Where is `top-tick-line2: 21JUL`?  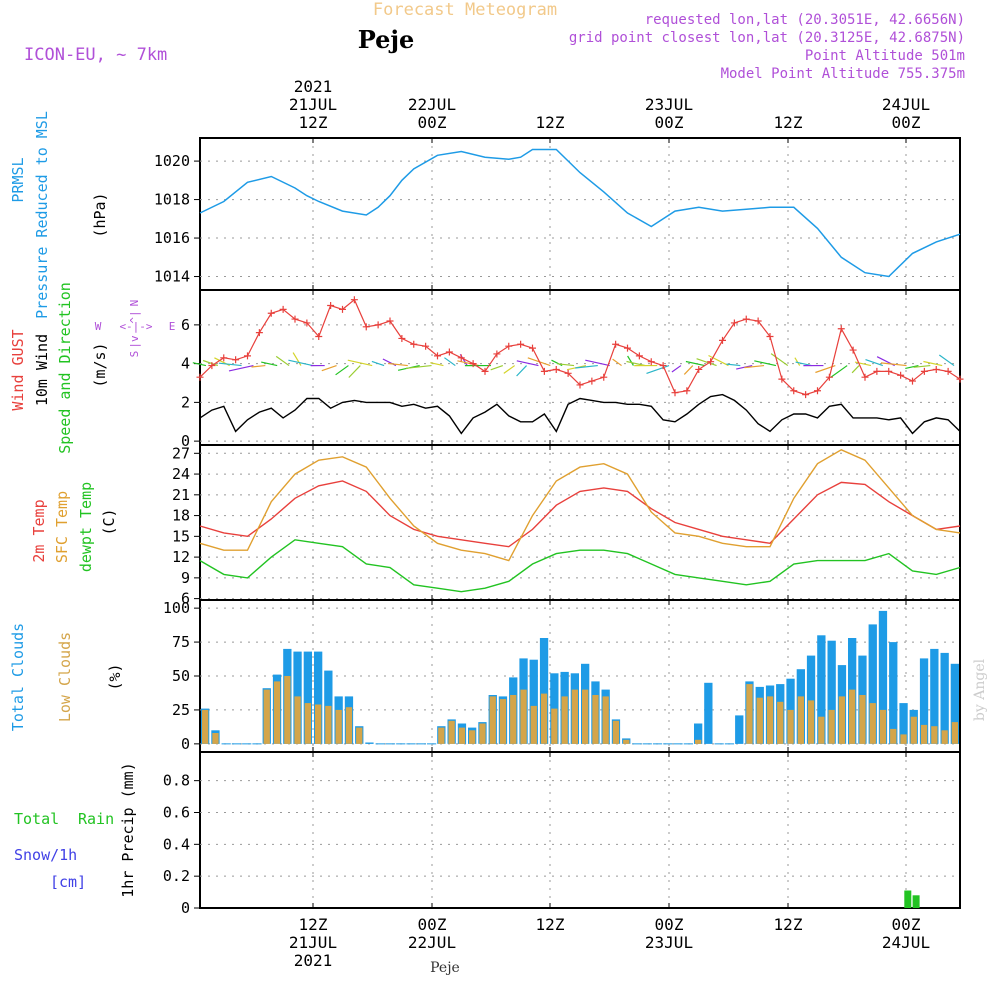
top-tick-line2: 21JUL is located at coordinates (313, 104).